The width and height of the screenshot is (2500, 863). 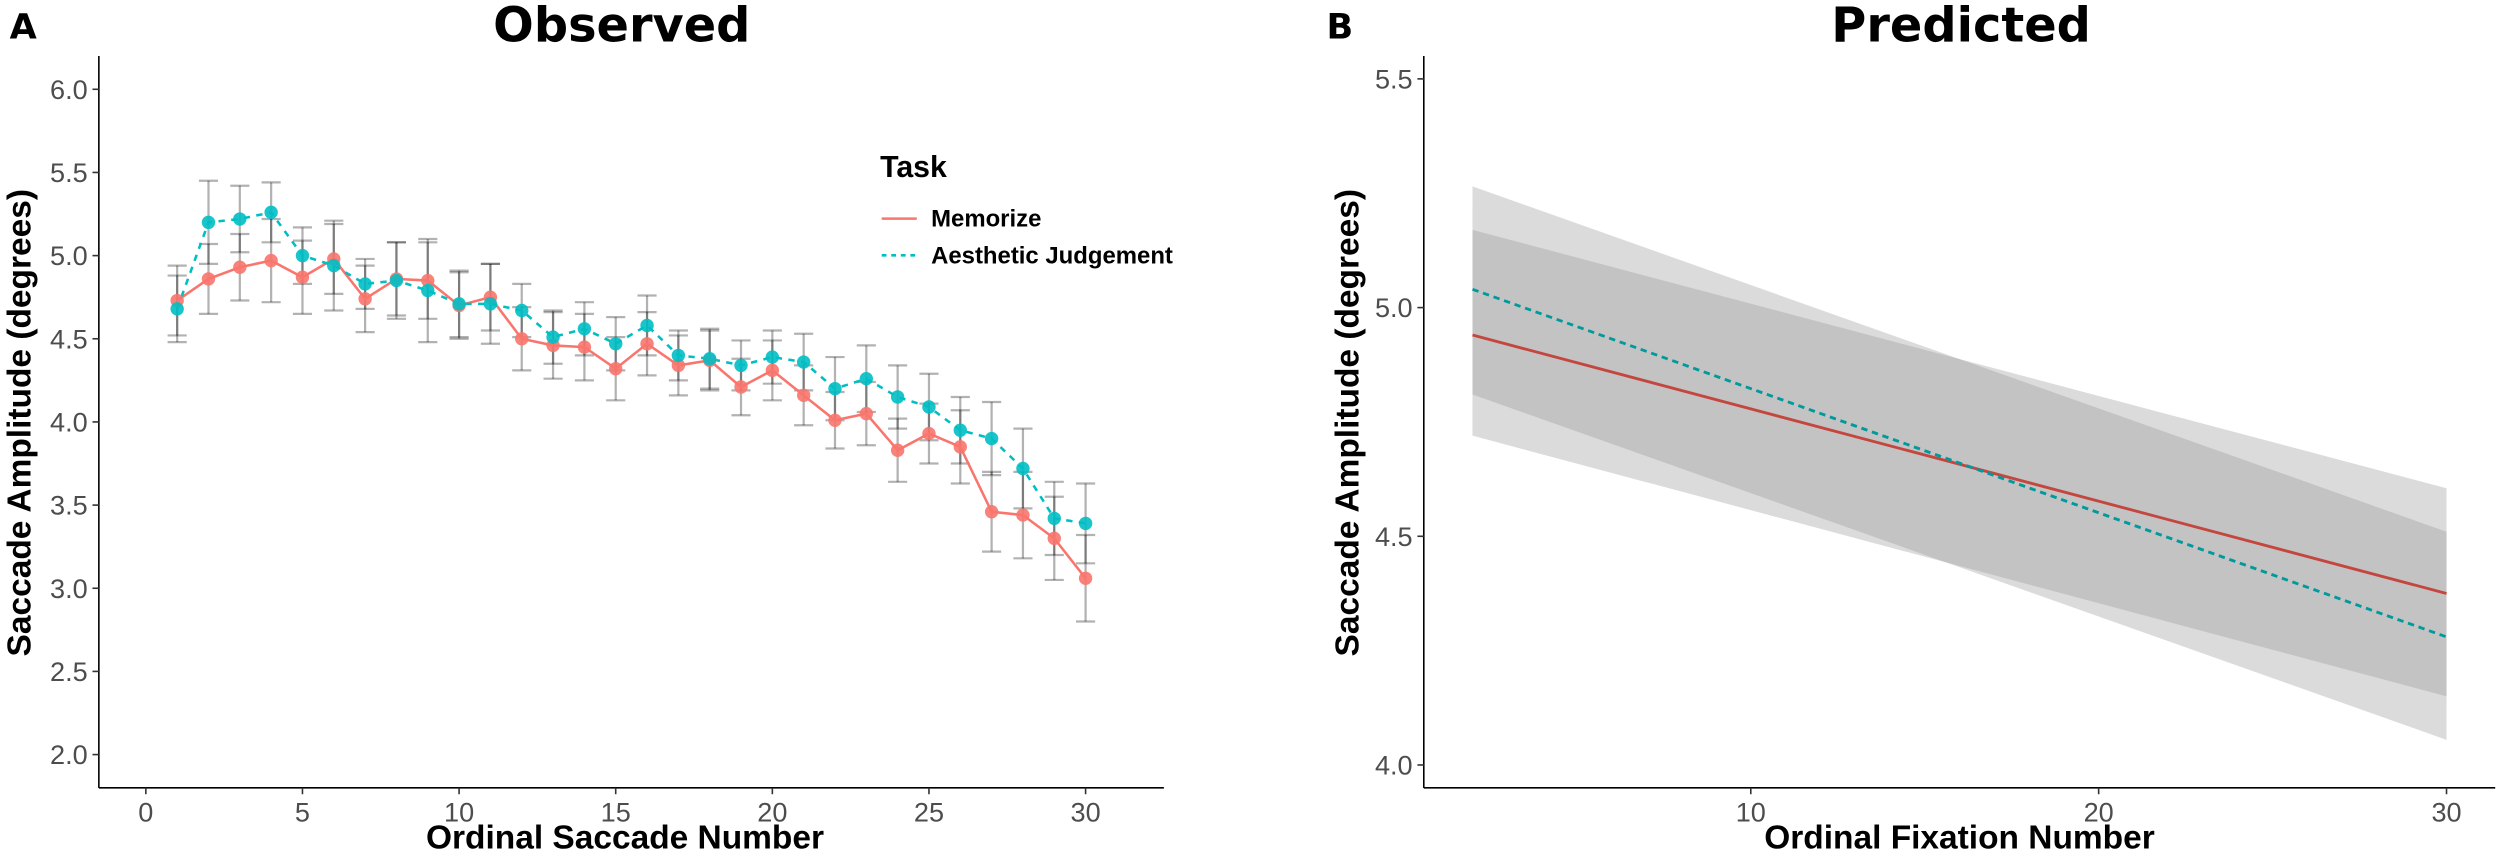 What do you see at coordinates (986, 219) in the screenshot?
I see `legend-label-memorize: Memorize` at bounding box center [986, 219].